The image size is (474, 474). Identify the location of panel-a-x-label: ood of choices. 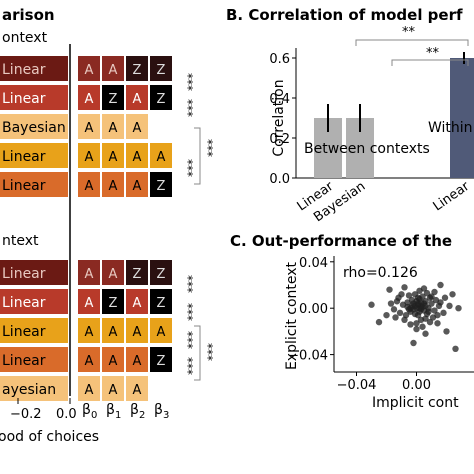
(49, 437).